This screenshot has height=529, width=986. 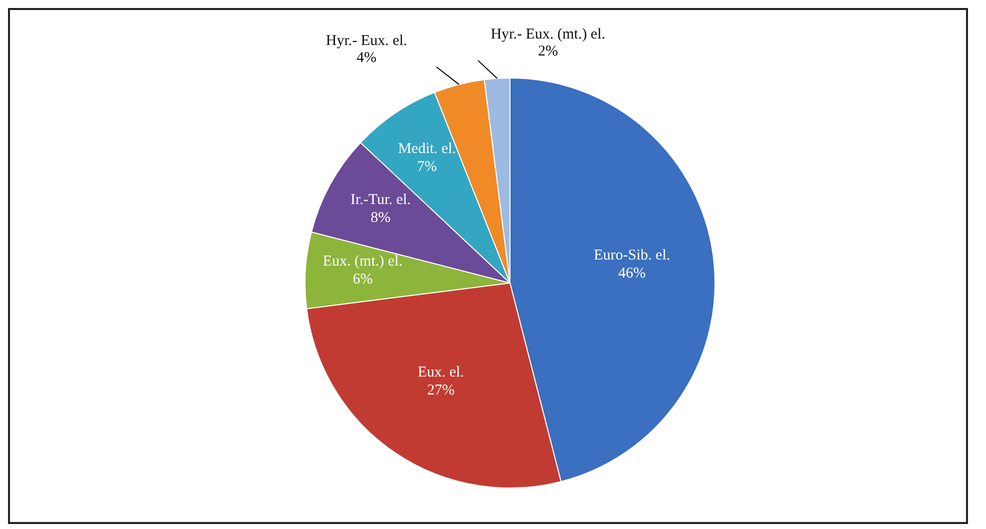 What do you see at coordinates (366, 58) in the screenshot?
I see `data-label: 4%` at bounding box center [366, 58].